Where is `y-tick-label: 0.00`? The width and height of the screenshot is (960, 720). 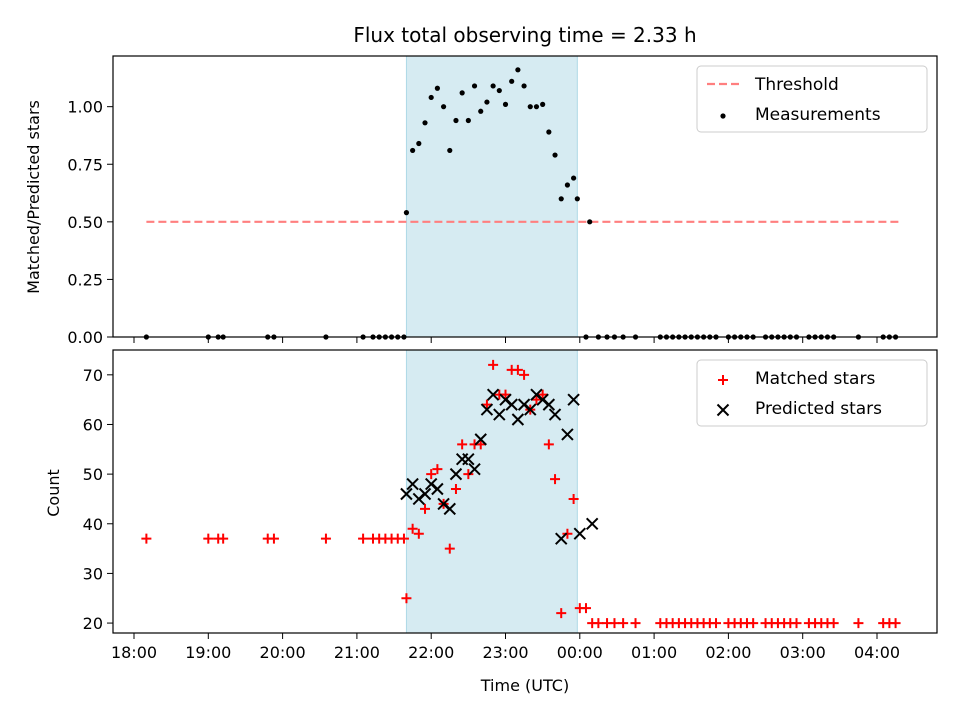
y-tick-label: 0.00 is located at coordinates (85, 337).